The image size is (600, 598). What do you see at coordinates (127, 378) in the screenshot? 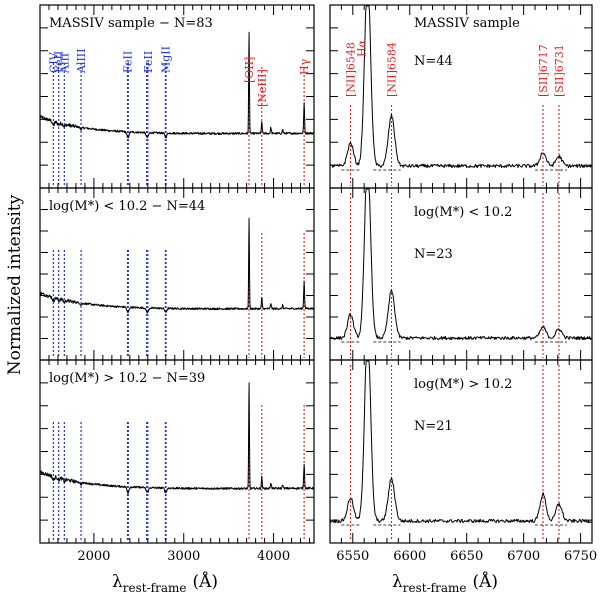
I see `left-row-3-label: log(M*) > 10.2 − N=39` at bounding box center [127, 378].